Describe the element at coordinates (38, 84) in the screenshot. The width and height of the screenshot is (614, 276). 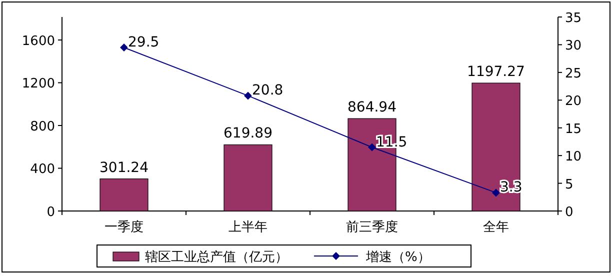
I see `y-tick-label: 1200` at that location.